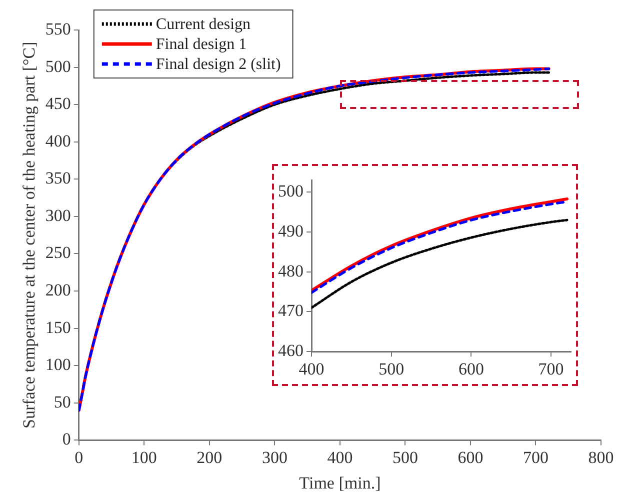 Image resolution: width=625 pixels, height=498 pixels. What do you see at coordinates (58, 215) in the screenshot?
I see `y-tick-label: 300` at bounding box center [58, 215].